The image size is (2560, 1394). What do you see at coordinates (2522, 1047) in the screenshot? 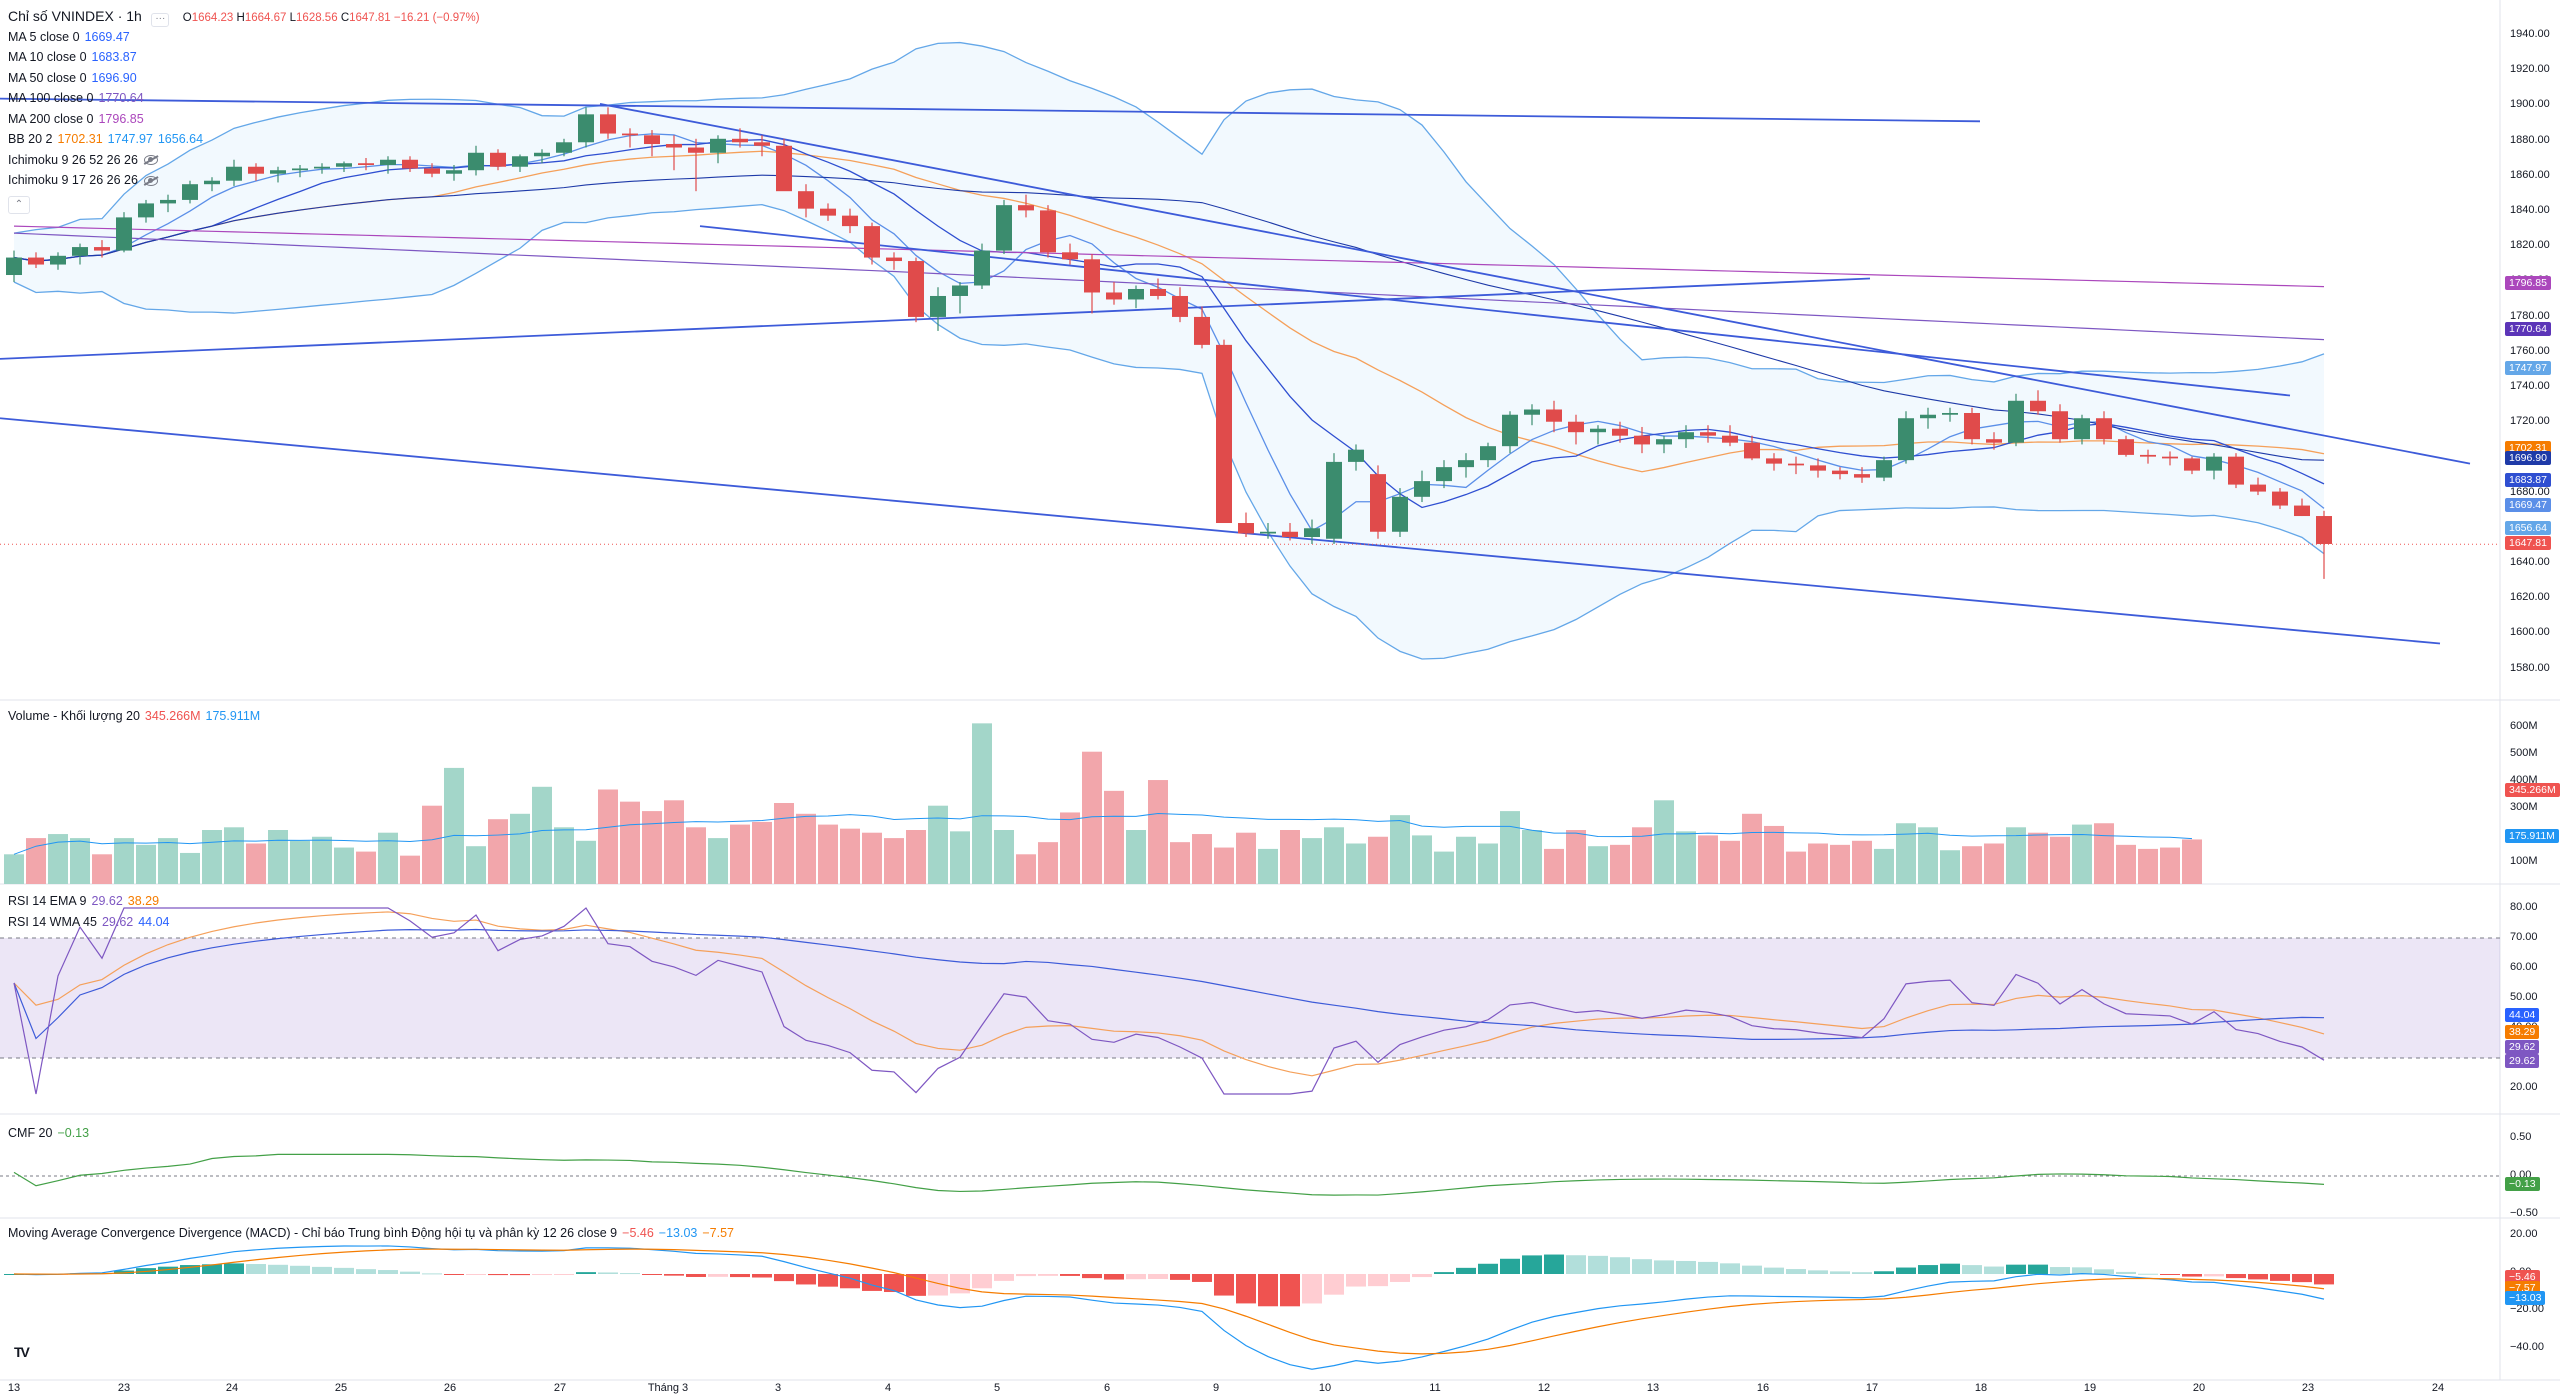
I see `rsi-axis-badge: 29.62` at bounding box center [2522, 1047].